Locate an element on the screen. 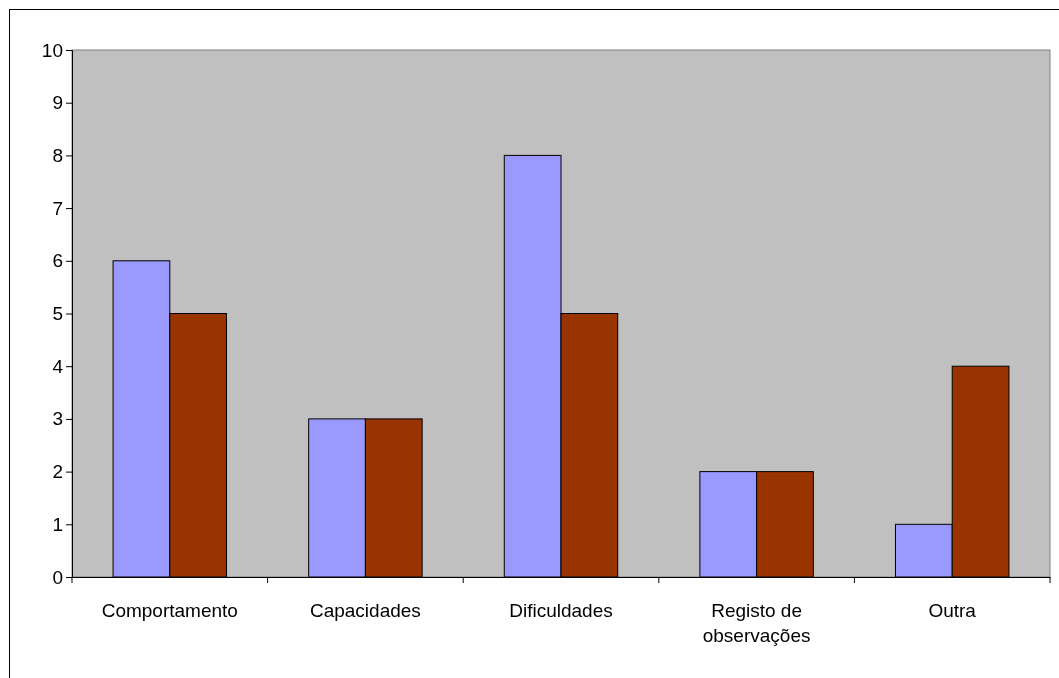 This screenshot has height=678, width=1059. y-tick-label: 0 is located at coordinates (57, 577).